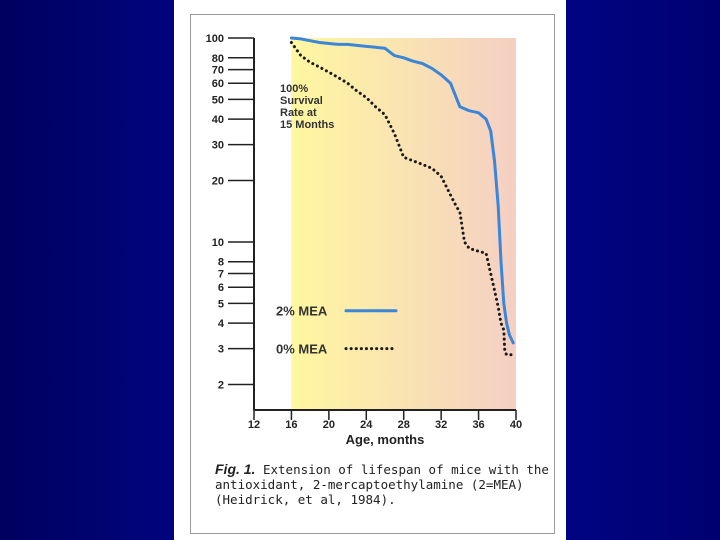 The width and height of the screenshot is (720, 540). Describe the element at coordinates (235, 469) in the screenshot. I see `caption-label: Fig. 1.` at that location.